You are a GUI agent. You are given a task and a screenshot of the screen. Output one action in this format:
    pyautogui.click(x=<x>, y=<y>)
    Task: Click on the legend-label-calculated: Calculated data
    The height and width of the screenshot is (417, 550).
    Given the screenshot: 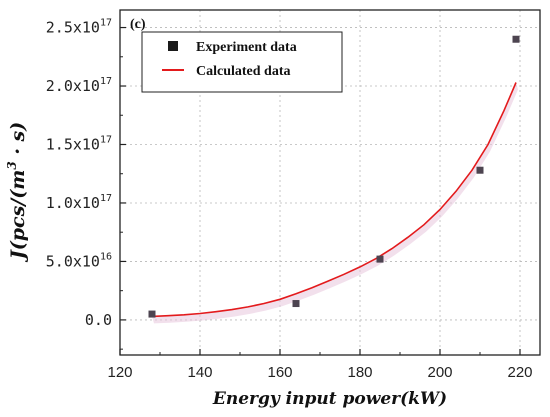 What is the action you would take?
    pyautogui.click(x=243, y=71)
    